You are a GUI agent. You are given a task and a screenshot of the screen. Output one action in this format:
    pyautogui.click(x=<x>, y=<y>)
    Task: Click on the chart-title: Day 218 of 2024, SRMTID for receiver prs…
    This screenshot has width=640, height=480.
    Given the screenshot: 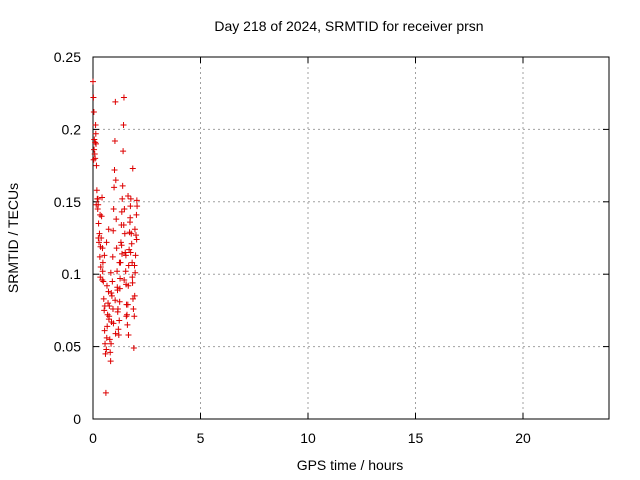 What is the action you would take?
    pyautogui.click(x=348, y=26)
    